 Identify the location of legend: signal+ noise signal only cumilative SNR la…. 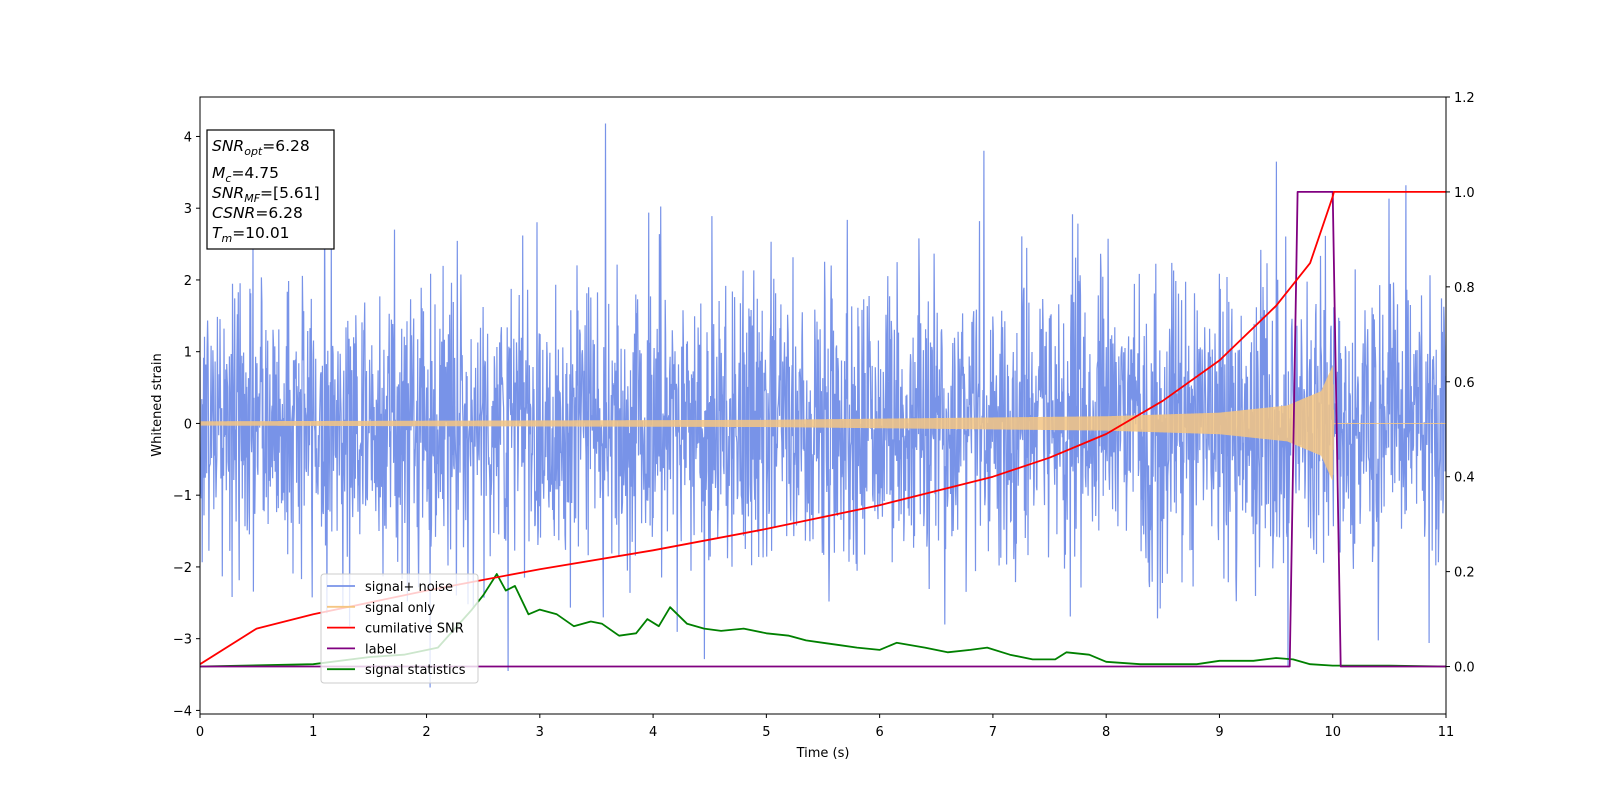
(399, 628).